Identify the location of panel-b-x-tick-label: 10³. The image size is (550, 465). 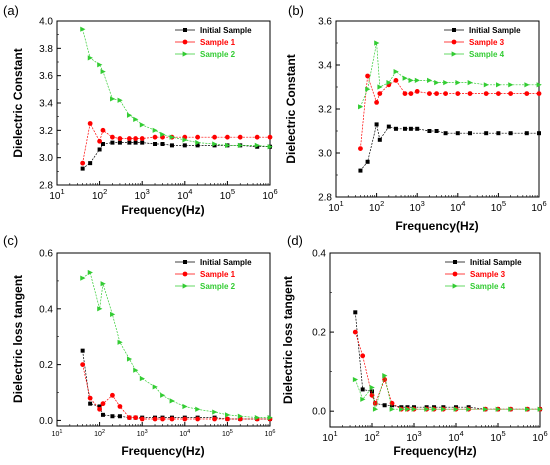
(417, 206).